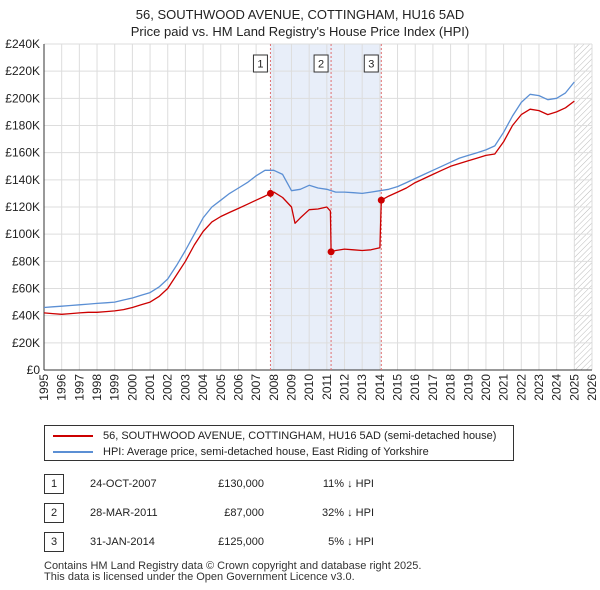 This screenshot has height=590, width=600. What do you see at coordinates (380, 387) in the screenshot?
I see `x-tick-label: 2014` at bounding box center [380, 387].